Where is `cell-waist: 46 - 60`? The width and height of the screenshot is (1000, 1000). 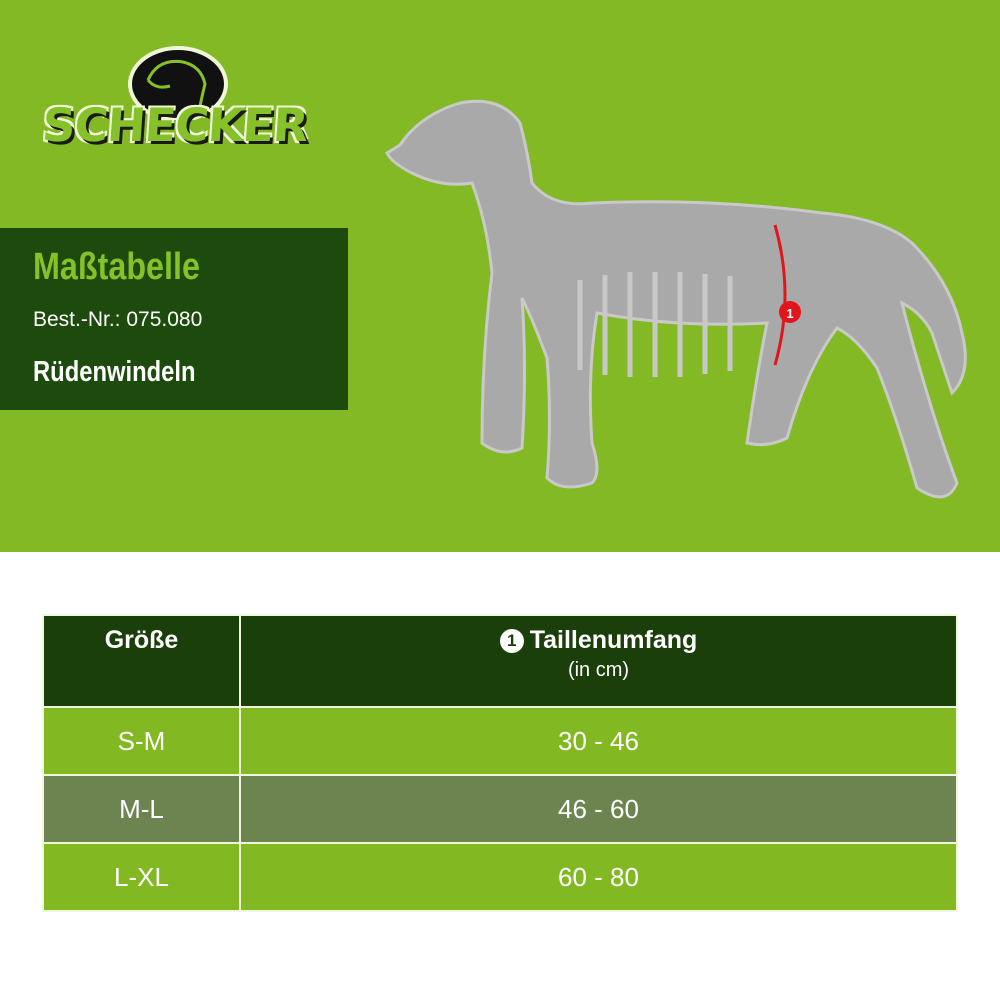
cell-waist: 46 - 60 is located at coordinates (598, 809).